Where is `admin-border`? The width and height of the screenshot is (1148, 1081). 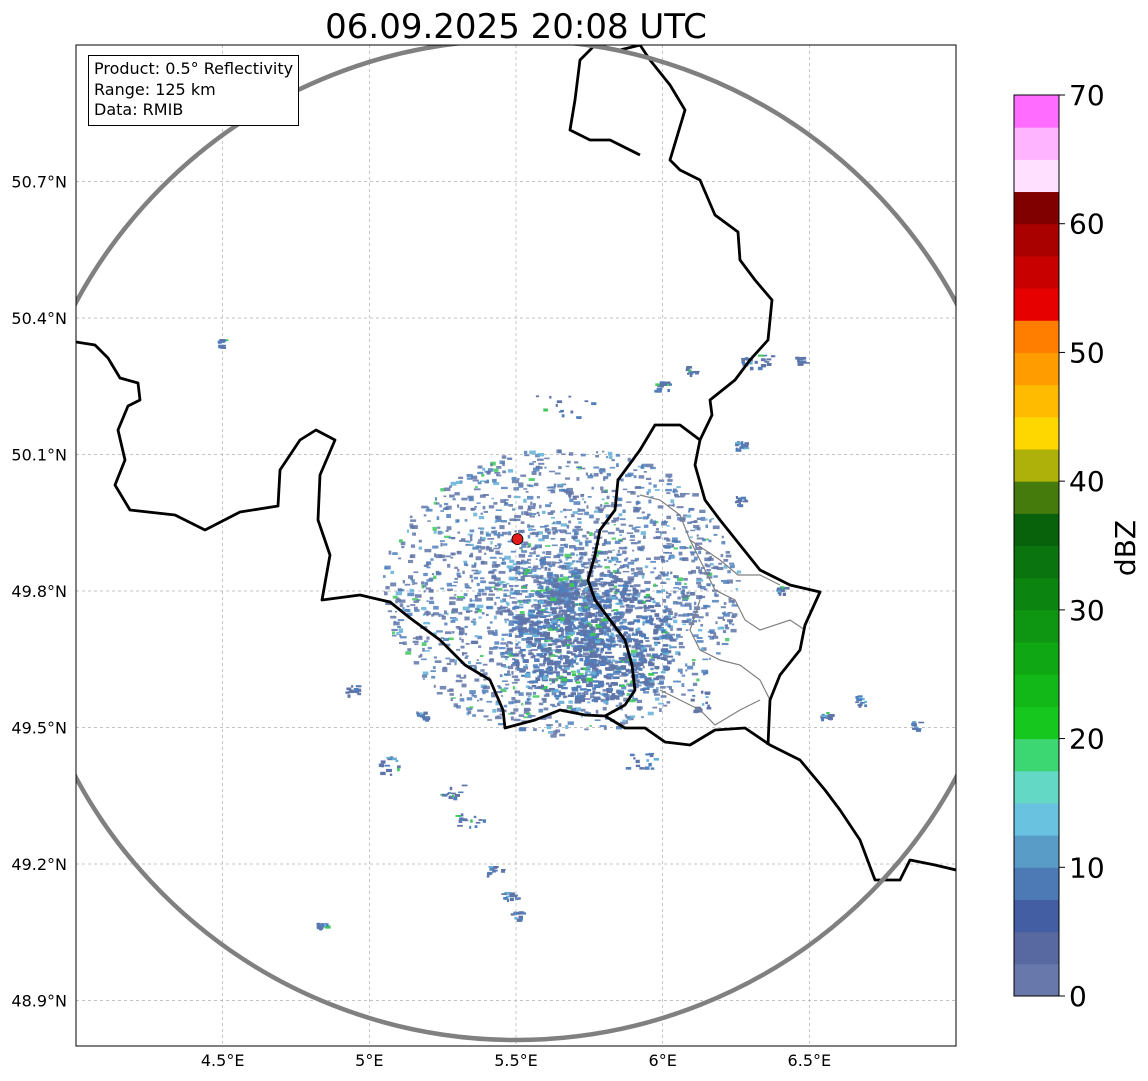
admin-border is located at coordinates (710, 707).